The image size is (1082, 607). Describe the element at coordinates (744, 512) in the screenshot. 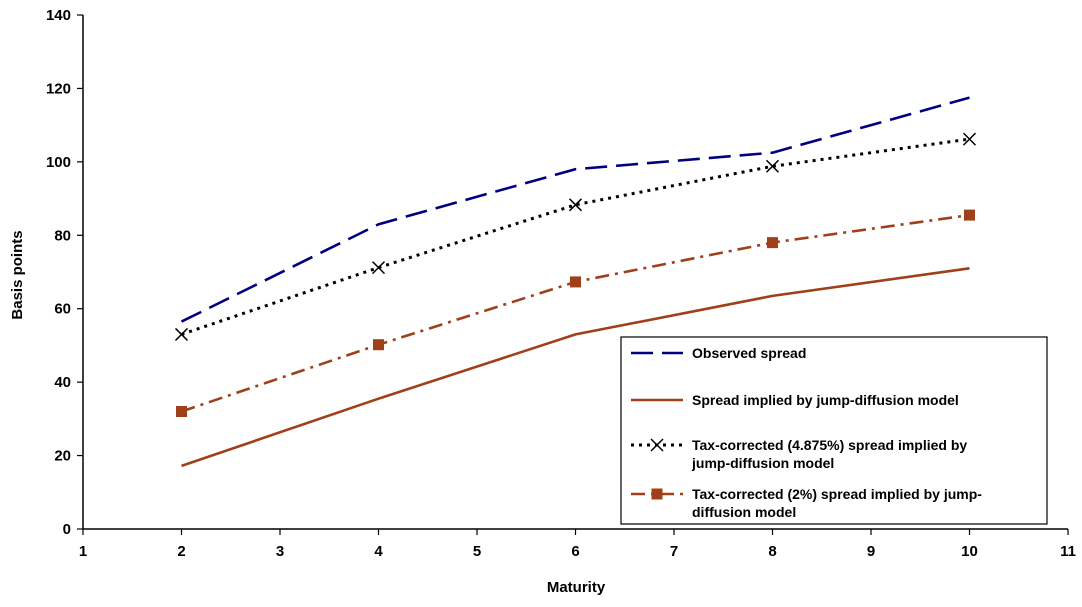

I see `legend-label: diffusion model` at that location.